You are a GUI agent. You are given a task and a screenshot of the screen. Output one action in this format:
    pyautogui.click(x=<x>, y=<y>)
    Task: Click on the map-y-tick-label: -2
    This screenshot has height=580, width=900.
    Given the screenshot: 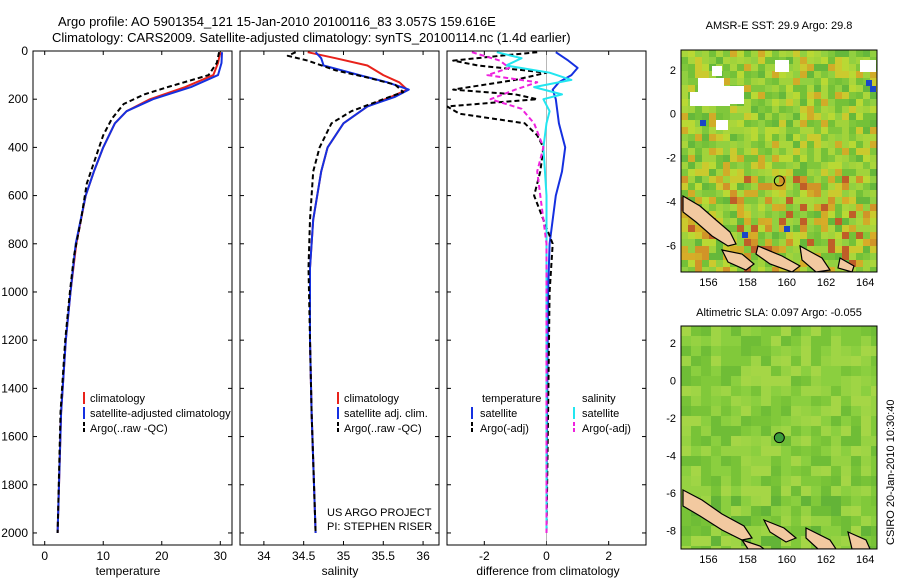 What is the action you would take?
    pyautogui.click(x=671, y=159)
    